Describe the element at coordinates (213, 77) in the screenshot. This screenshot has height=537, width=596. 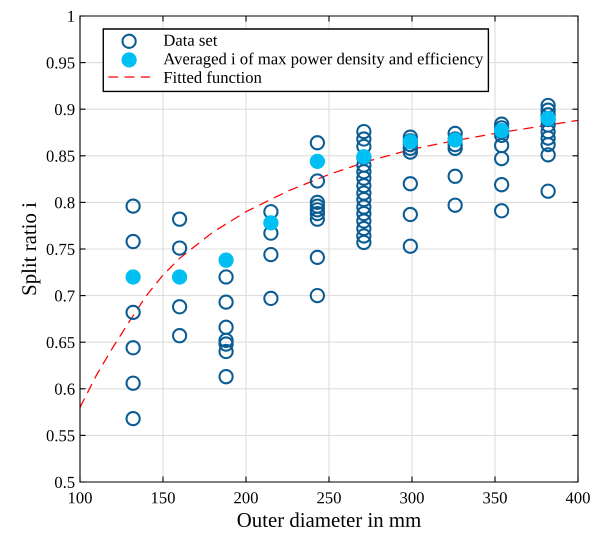
I see `legend-label: Fitted function` at that location.